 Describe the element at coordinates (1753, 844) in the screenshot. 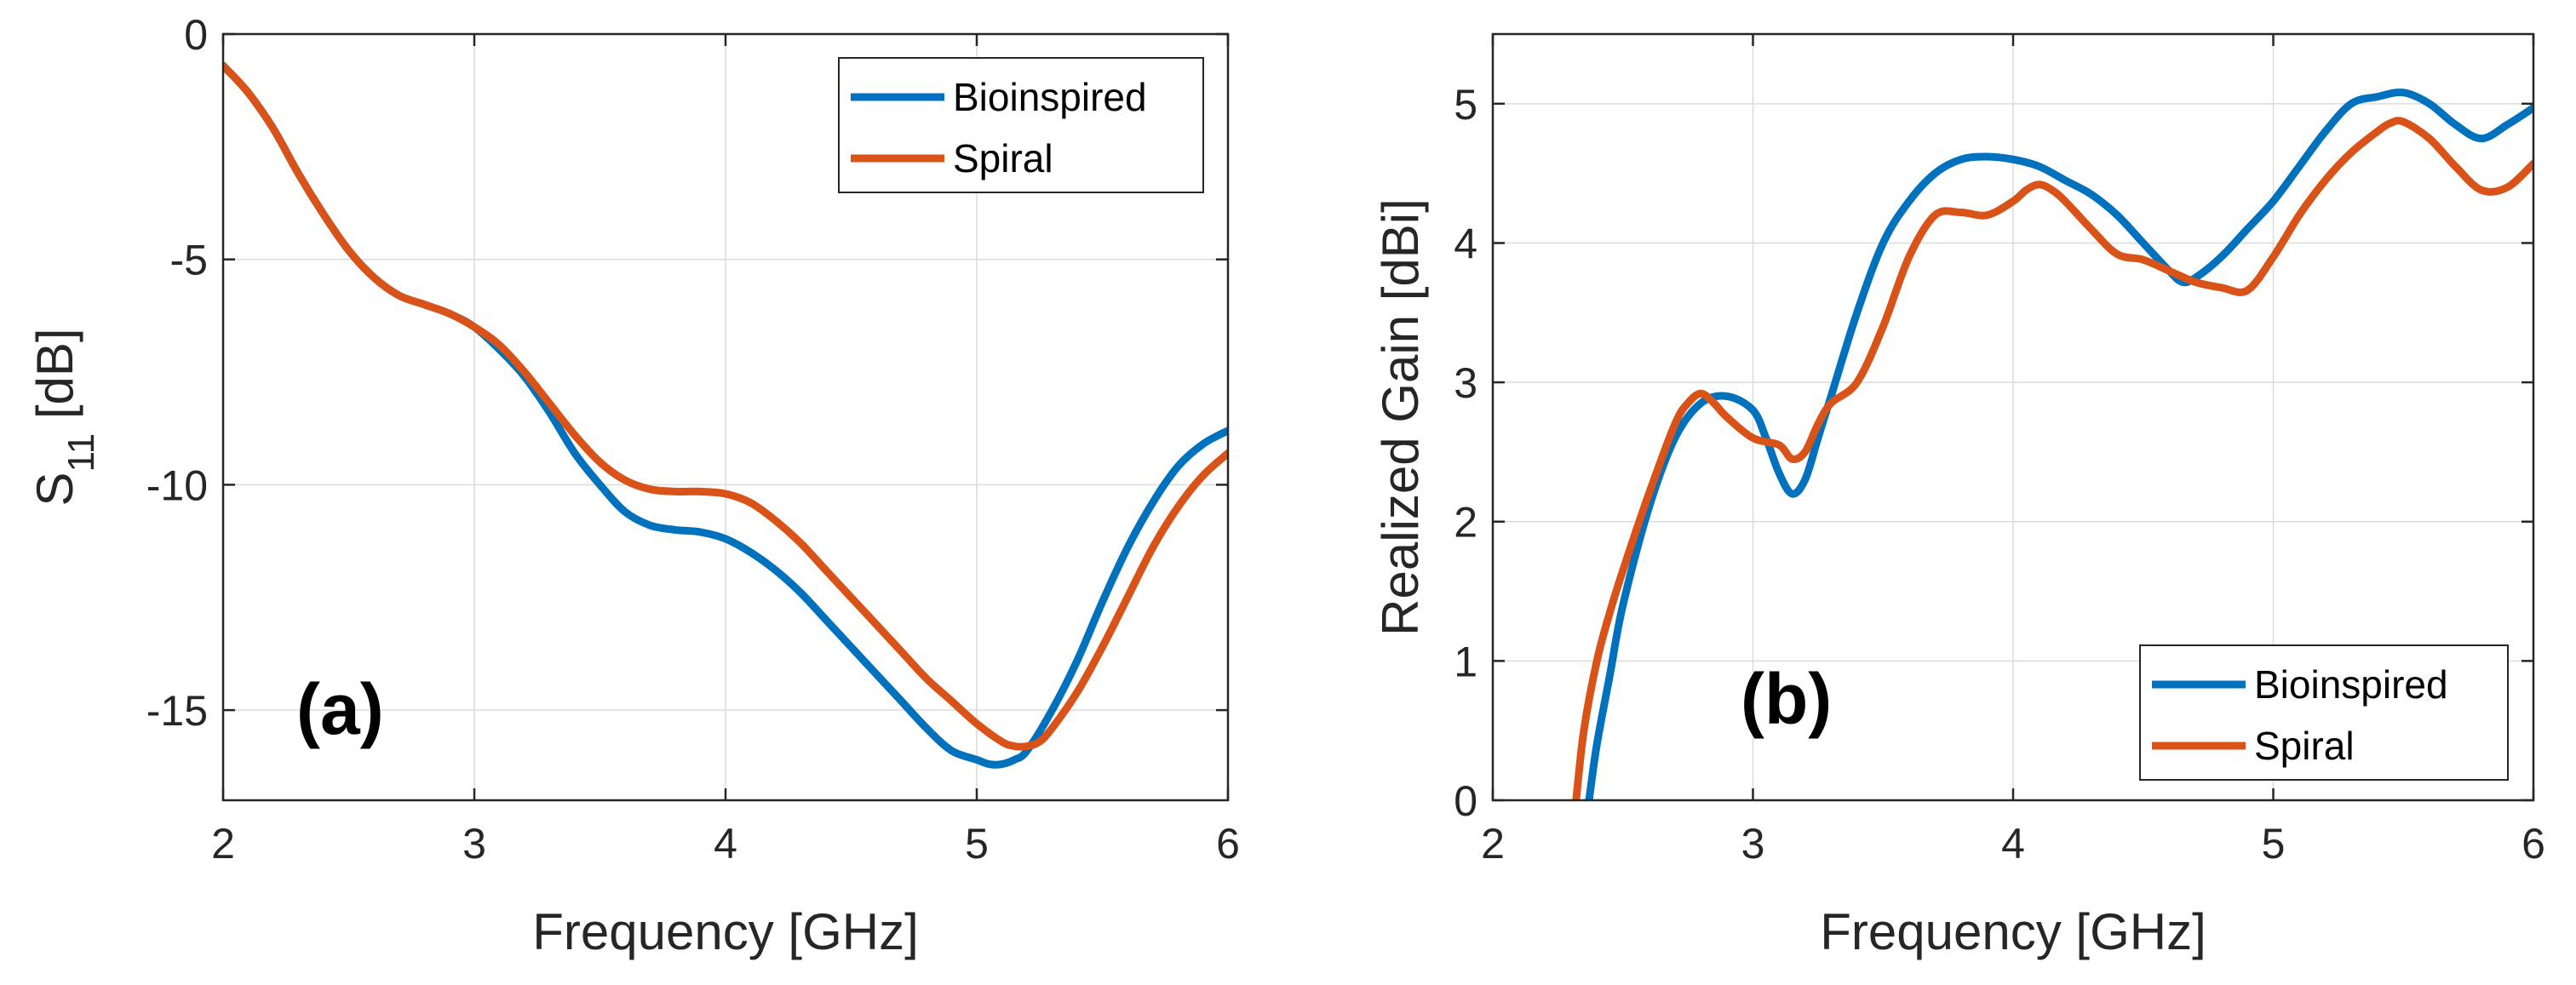

I see `panel-b-x-tick-label: 3` at that location.